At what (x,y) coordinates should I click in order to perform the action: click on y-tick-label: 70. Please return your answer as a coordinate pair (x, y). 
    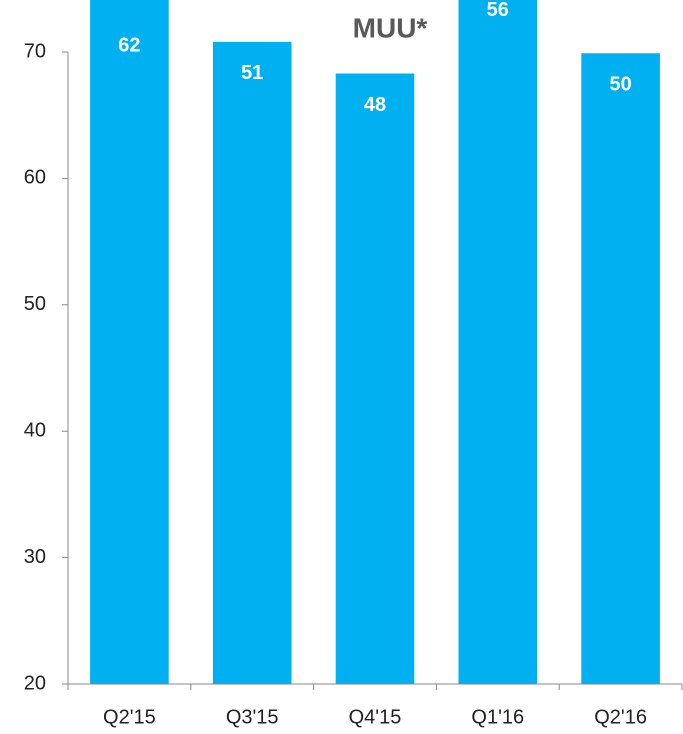
    Looking at the image, I should click on (35, 51).